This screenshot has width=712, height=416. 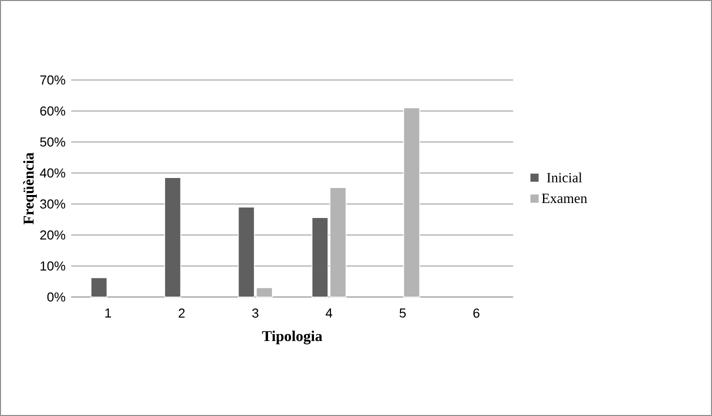 I want to click on y-tick-label: 40%, so click(x=53, y=173).